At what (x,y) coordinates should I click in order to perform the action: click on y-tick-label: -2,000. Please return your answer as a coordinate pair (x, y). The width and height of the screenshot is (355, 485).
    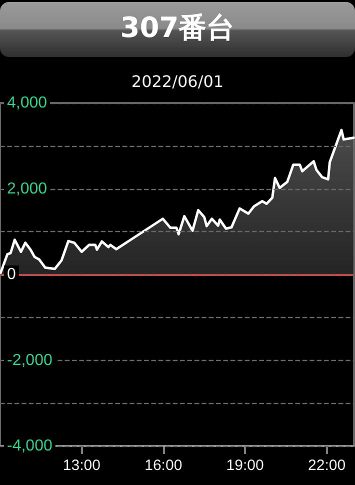
    Looking at the image, I should click on (29, 360).